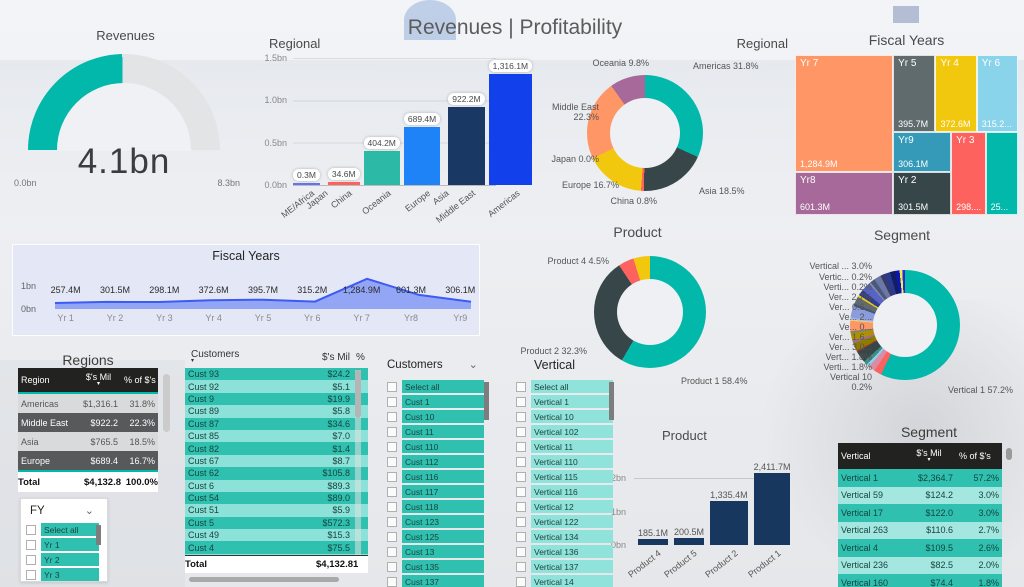  What do you see at coordinates (276, 473) in the screenshot?
I see `table-row: Cust 62 $105.8` at bounding box center [276, 473].